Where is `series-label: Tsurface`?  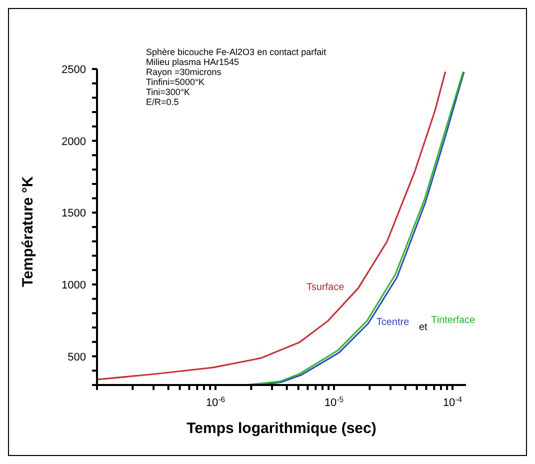
series-label: Tsurface is located at coordinates (325, 288).